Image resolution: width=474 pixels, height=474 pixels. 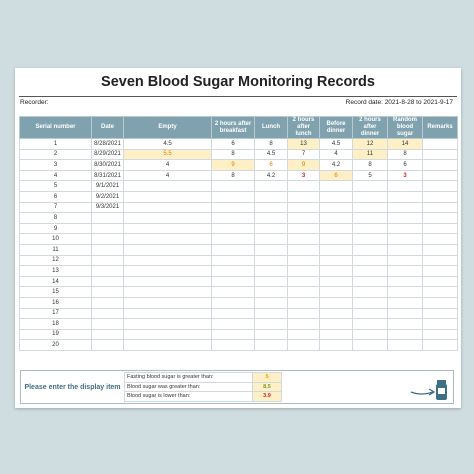 I want to click on serial-cell: 6, so click(x=55, y=196).